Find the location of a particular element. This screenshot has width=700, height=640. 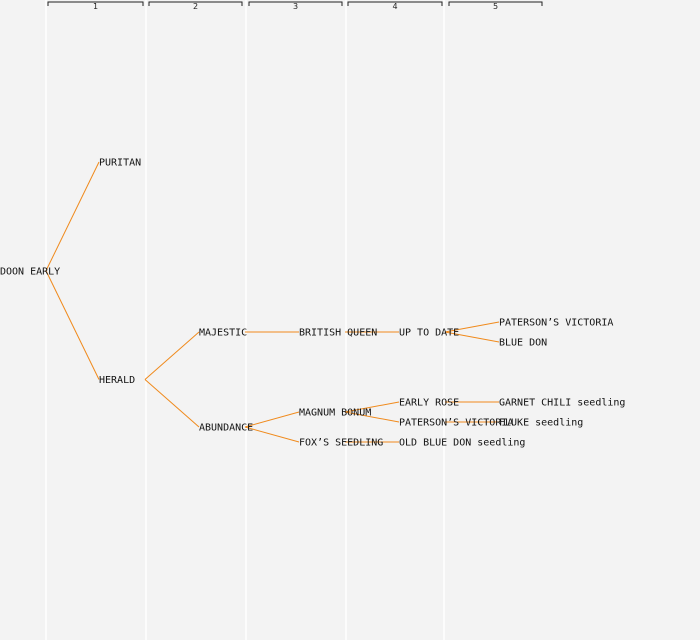

node-label-abundance: ABUNDANCE is located at coordinates (226, 428).